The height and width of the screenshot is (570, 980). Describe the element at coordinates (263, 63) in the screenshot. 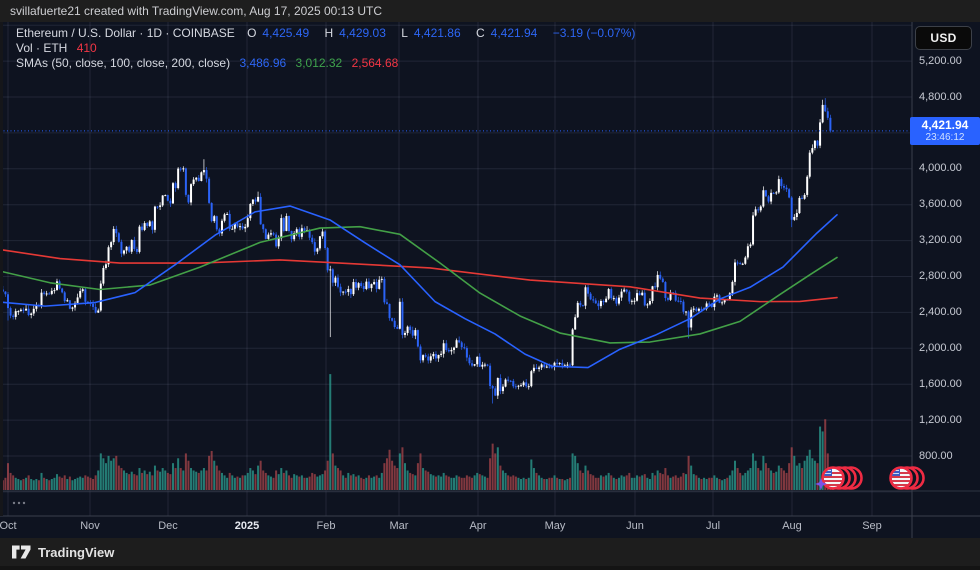

I see `sma50-value: 3,486.96` at that location.